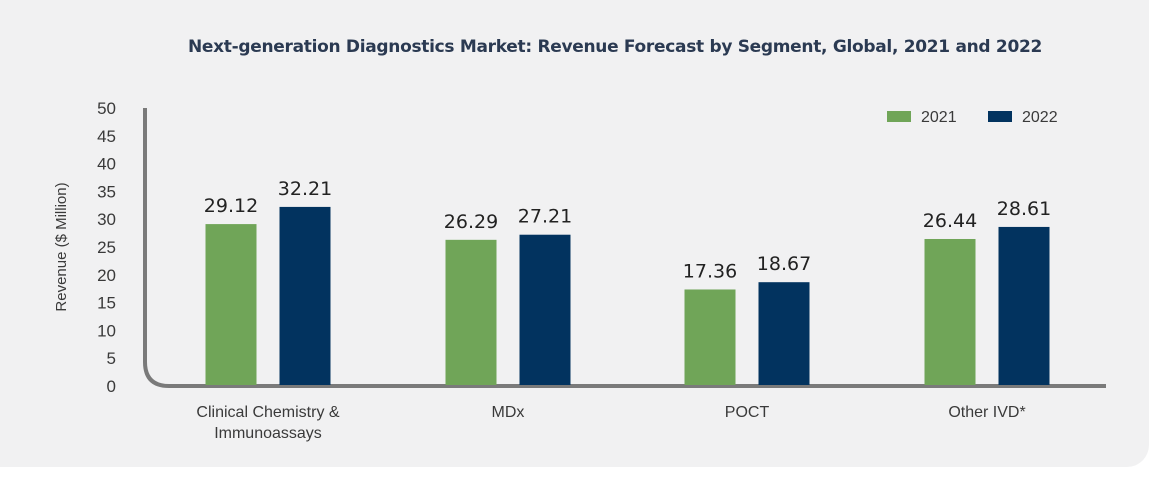  I want to click on y-tick-label: 15, so click(106, 303).